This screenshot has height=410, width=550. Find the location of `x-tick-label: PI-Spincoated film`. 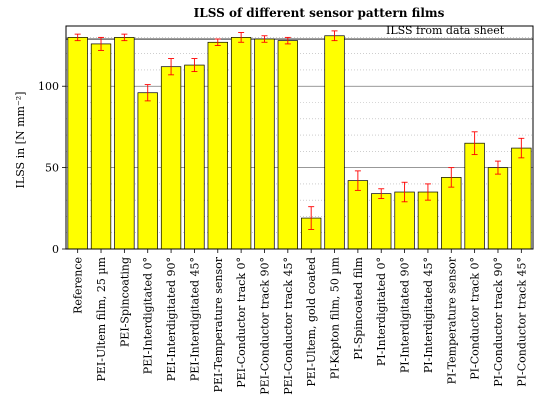

x-tick-label: PI-Spincoated film is located at coordinates (358, 307).